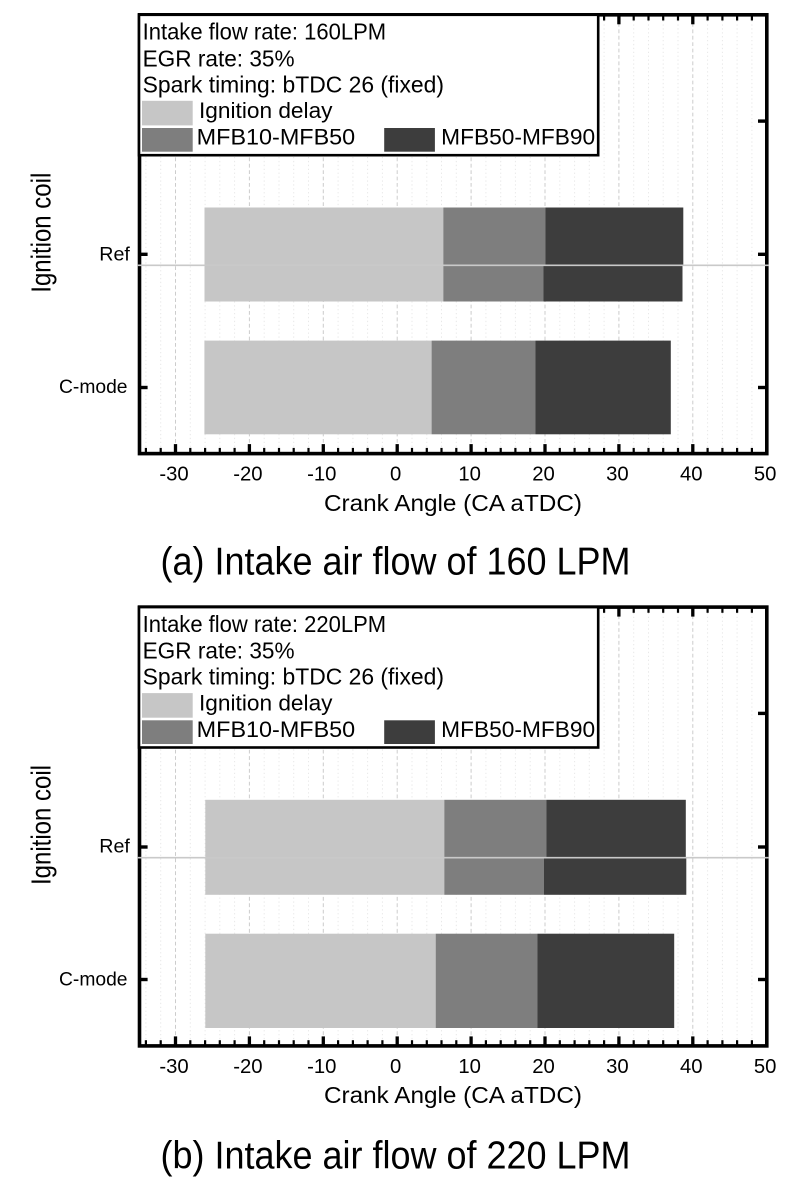 Image resolution: width=790 pixels, height=1192 pixels. Describe the element at coordinates (265, 624) in the screenshot. I see `svg-text: Intake flow rate: 220LPM` at that location.